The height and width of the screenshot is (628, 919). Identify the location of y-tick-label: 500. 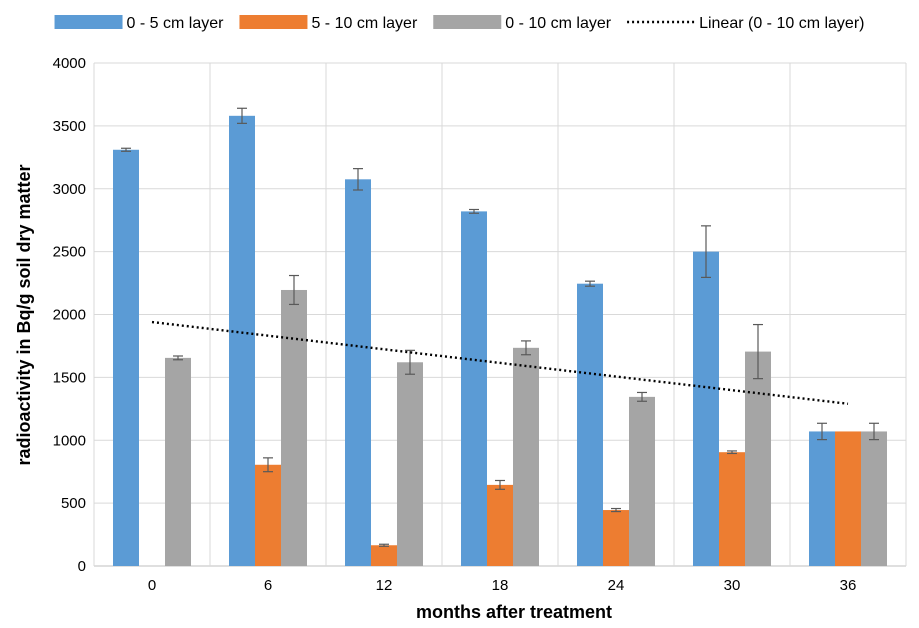
(73, 503).